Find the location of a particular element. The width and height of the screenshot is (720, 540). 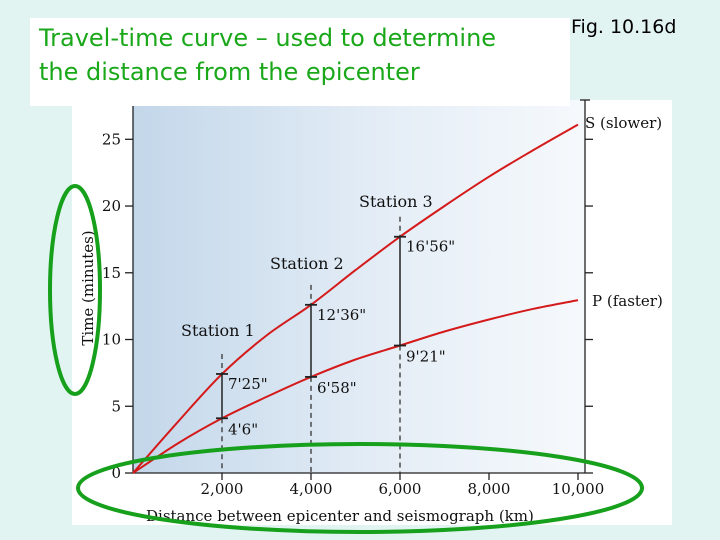

x-axis-highlight-ellipse is located at coordinates (360, 488).